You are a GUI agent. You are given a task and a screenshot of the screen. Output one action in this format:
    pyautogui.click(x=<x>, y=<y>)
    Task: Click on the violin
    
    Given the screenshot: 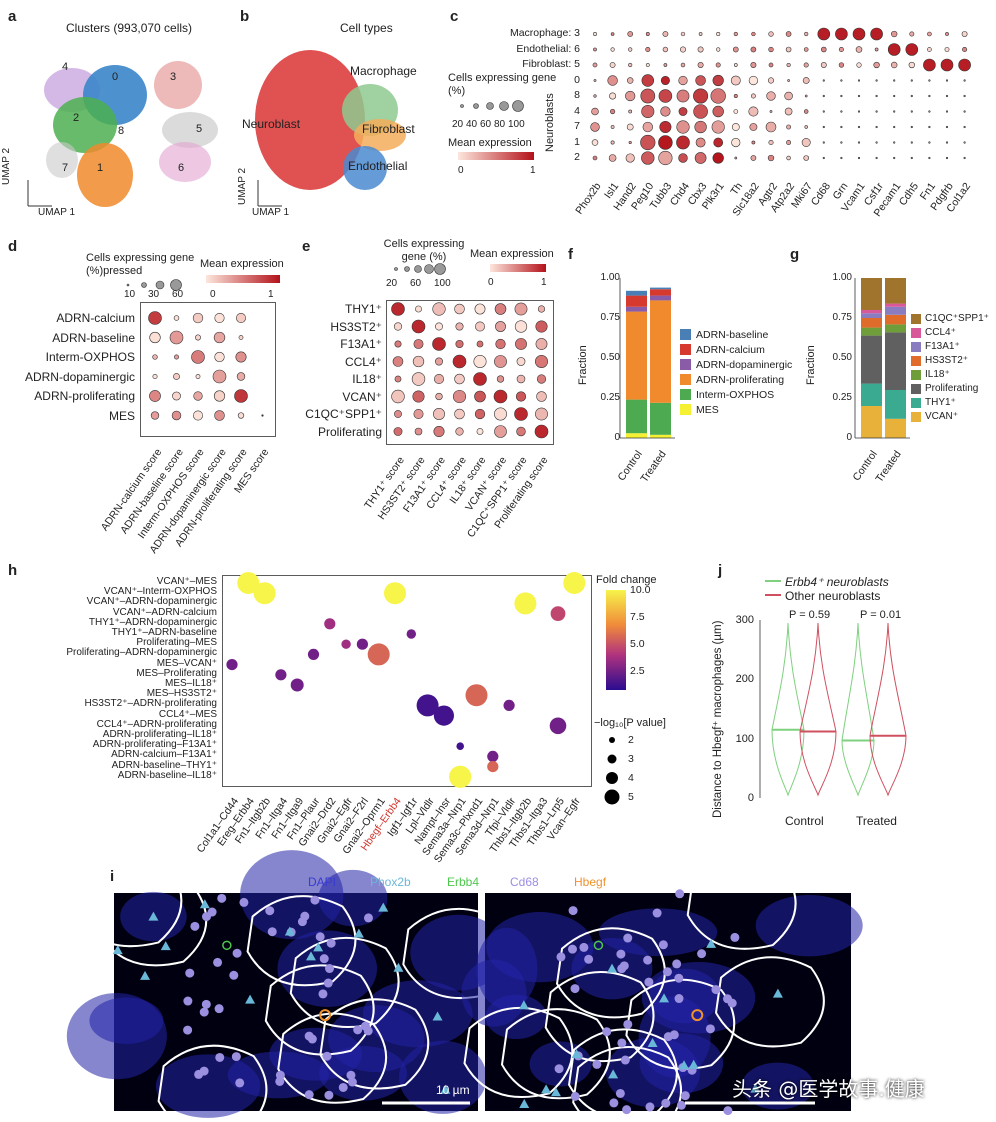 What is the action you would take?
    pyautogui.click(x=788, y=709)
    